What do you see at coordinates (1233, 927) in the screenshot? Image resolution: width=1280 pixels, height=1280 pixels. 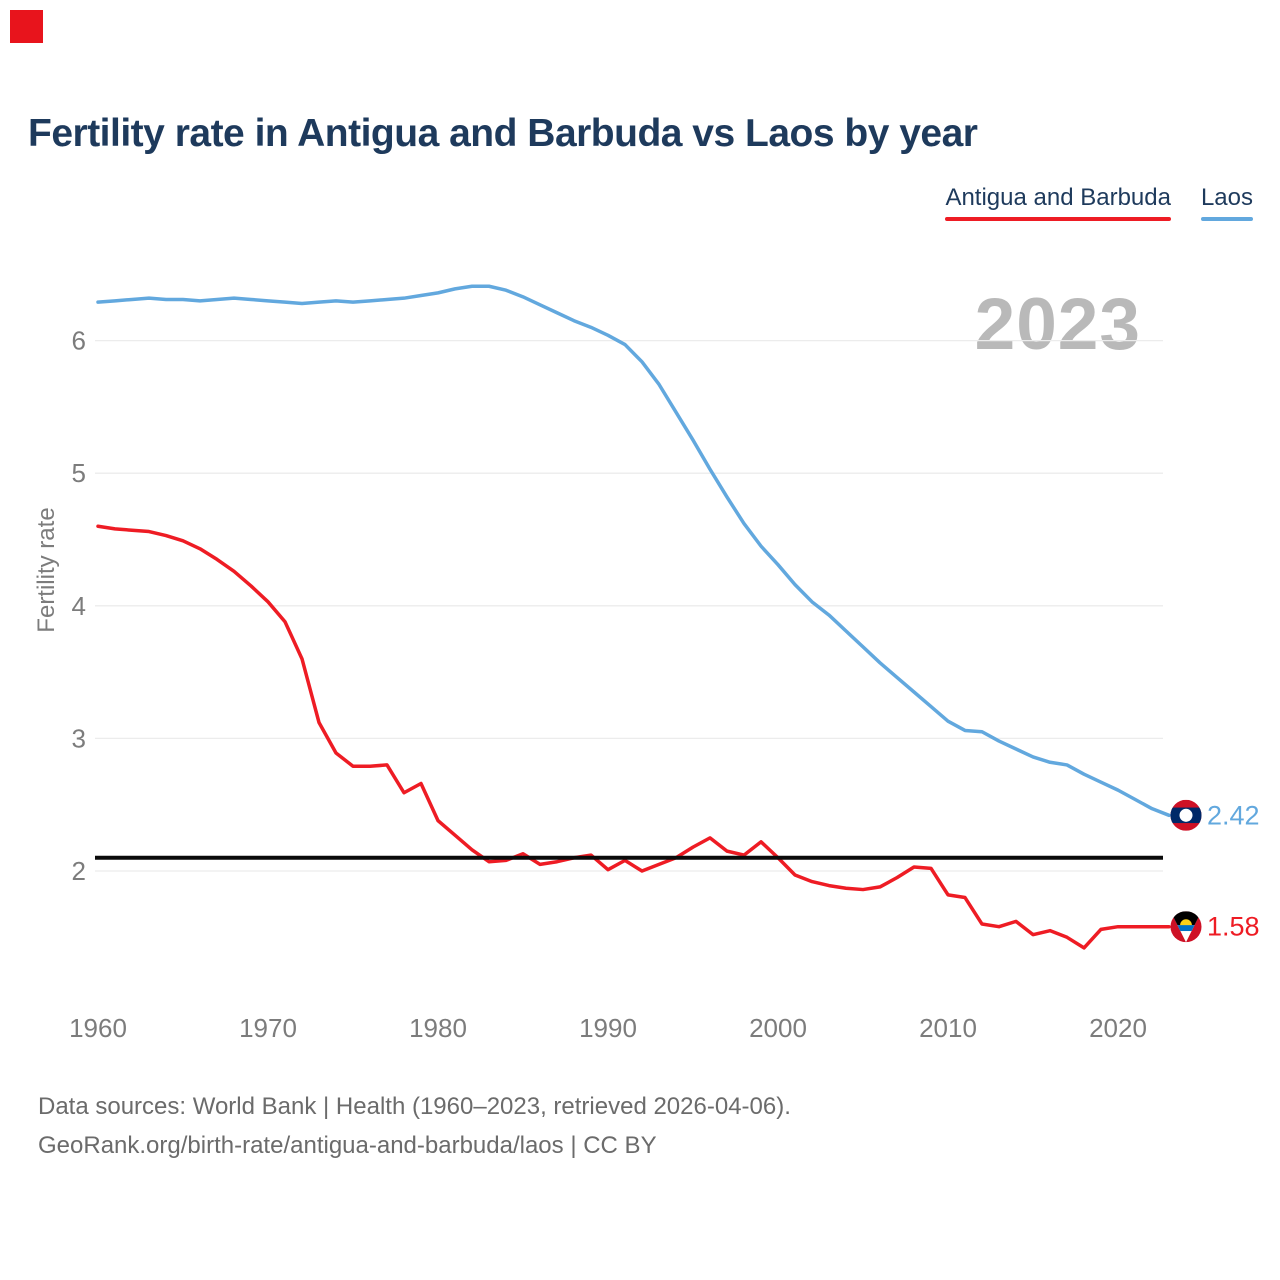 I see `antigua-and-barbuda-end-value: 1.58` at bounding box center [1233, 927].